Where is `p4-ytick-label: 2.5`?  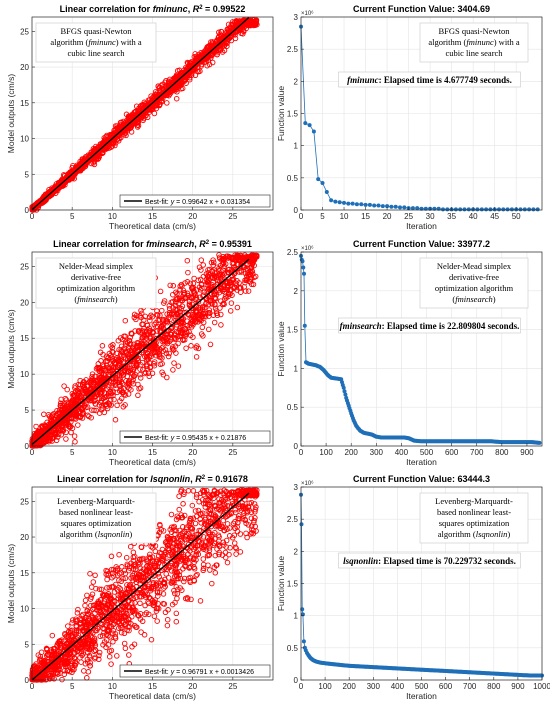
p4-ytick-label: 2.5 is located at coordinates (293, 252).